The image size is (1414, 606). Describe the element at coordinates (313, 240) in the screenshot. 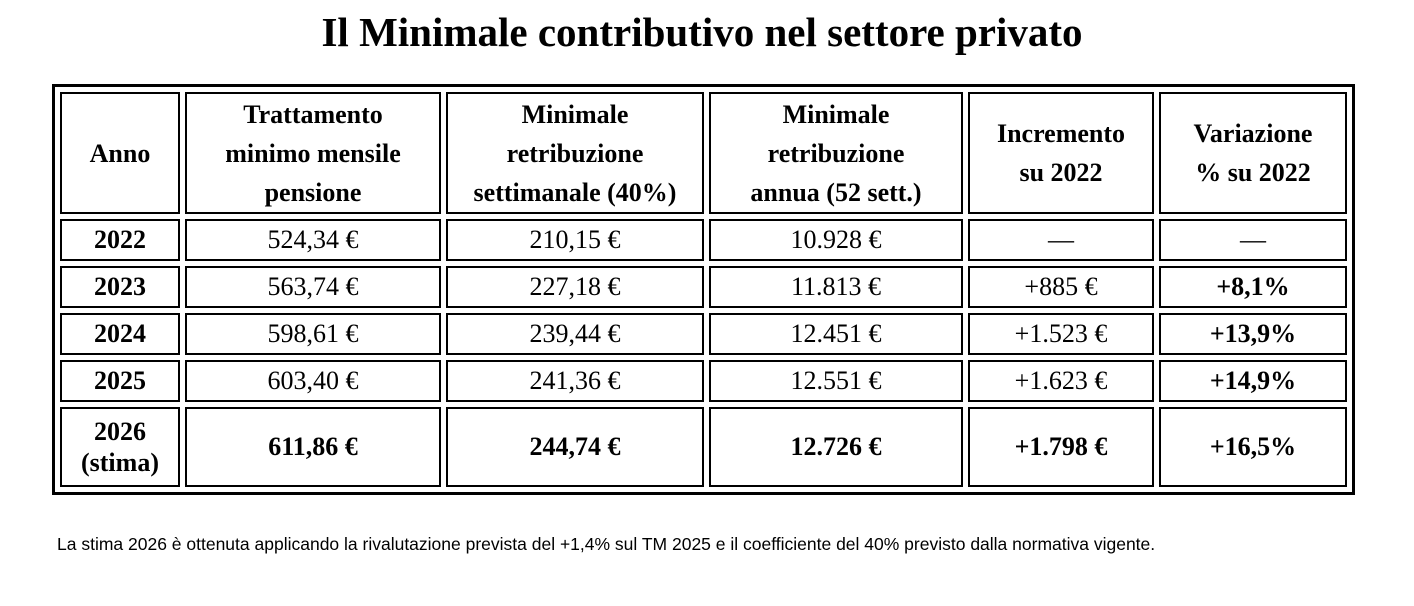

I see `cell-trattamento-minimo: 524,34 €` at that location.